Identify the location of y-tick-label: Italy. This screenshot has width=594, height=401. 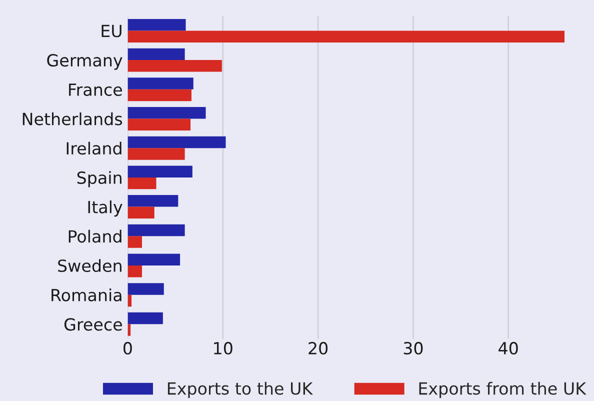
(105, 208).